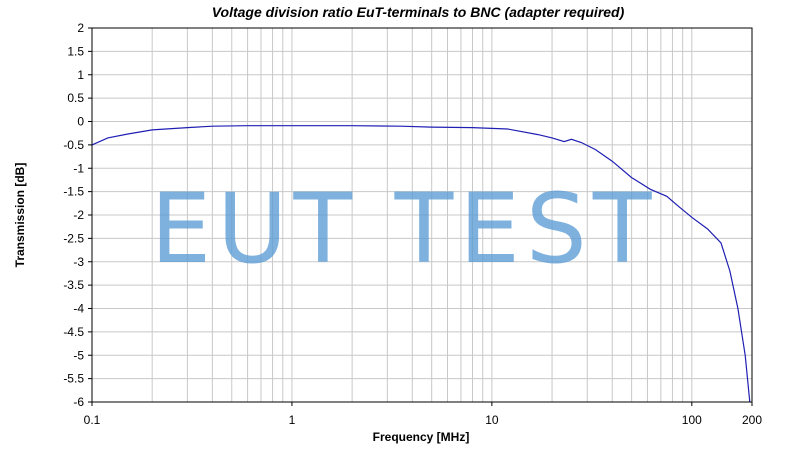 Image resolution: width=796 pixels, height=455 pixels. I want to click on y-tick-label: 1.5, so click(75, 51).